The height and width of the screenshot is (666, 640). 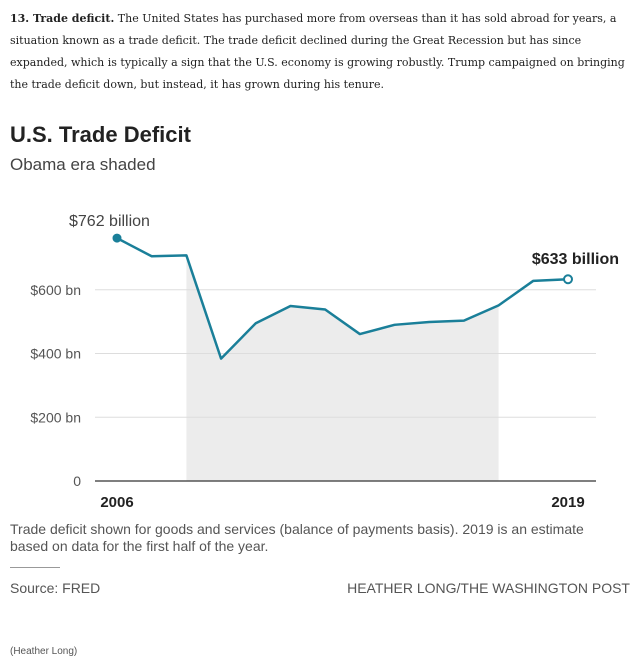 I want to click on y-tick-label: $200 bn, so click(x=55, y=417).